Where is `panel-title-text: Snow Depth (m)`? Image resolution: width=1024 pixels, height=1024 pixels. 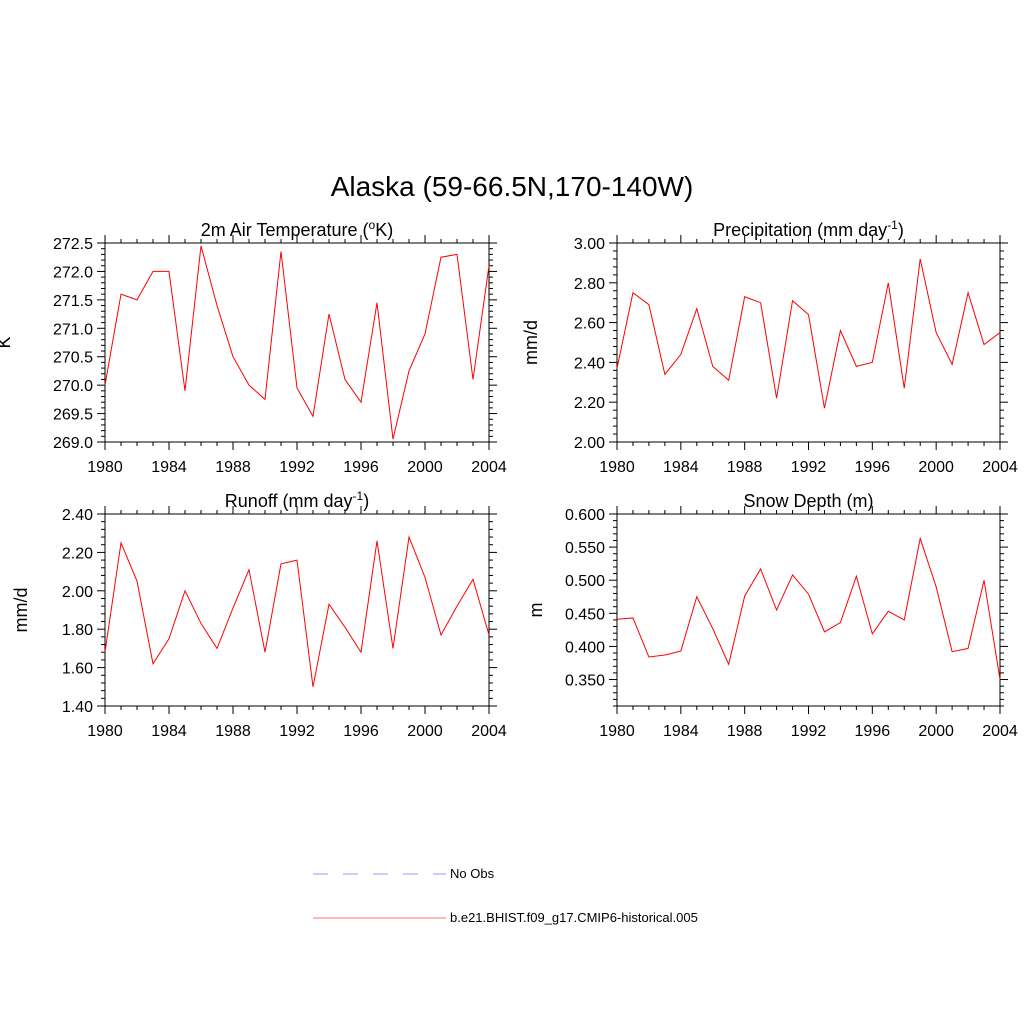 panel-title-text: Snow Depth (m) is located at coordinates (808, 501).